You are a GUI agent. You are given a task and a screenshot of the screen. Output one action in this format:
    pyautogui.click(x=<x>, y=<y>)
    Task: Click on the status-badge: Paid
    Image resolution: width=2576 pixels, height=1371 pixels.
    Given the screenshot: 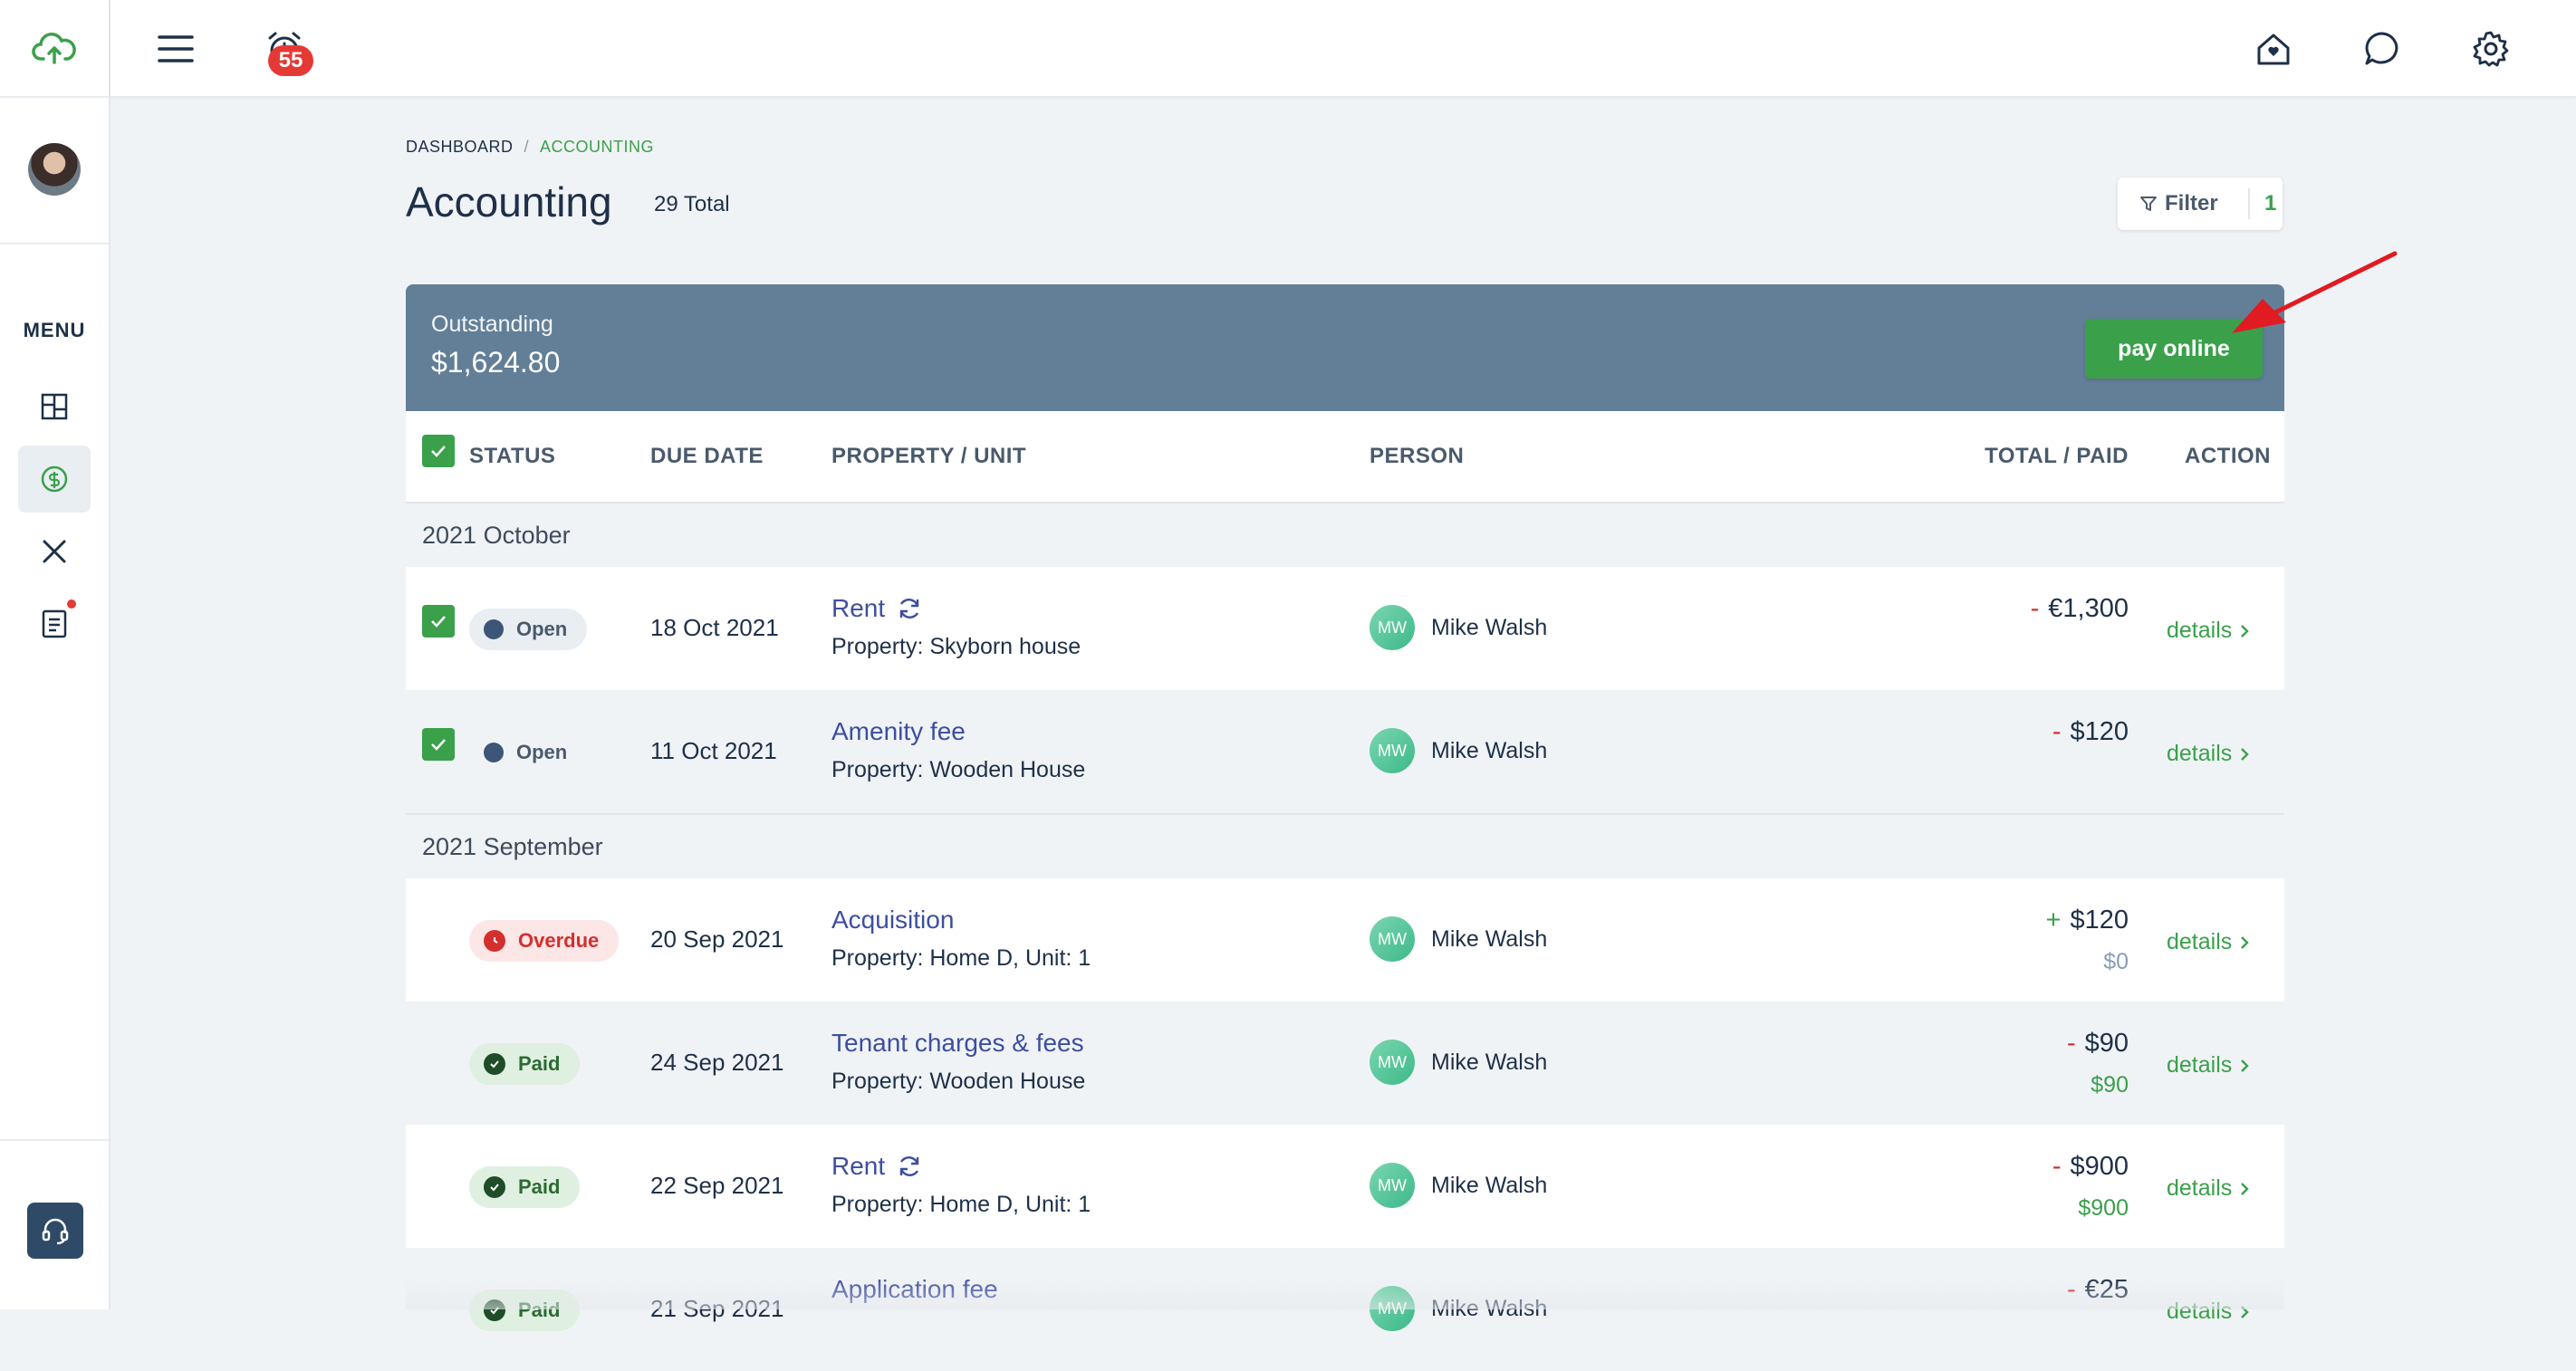 What is the action you would take?
    pyautogui.click(x=525, y=1064)
    